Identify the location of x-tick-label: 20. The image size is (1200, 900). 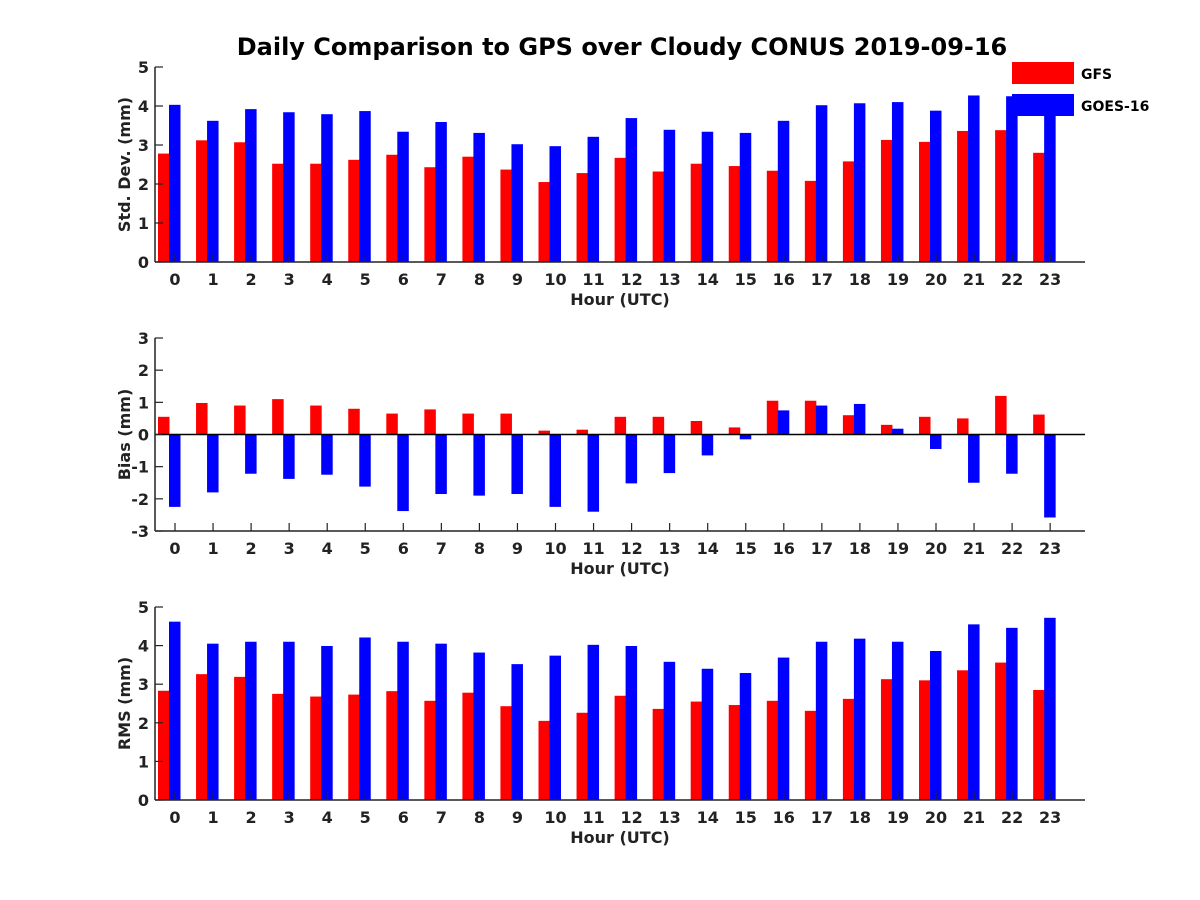
(936, 279).